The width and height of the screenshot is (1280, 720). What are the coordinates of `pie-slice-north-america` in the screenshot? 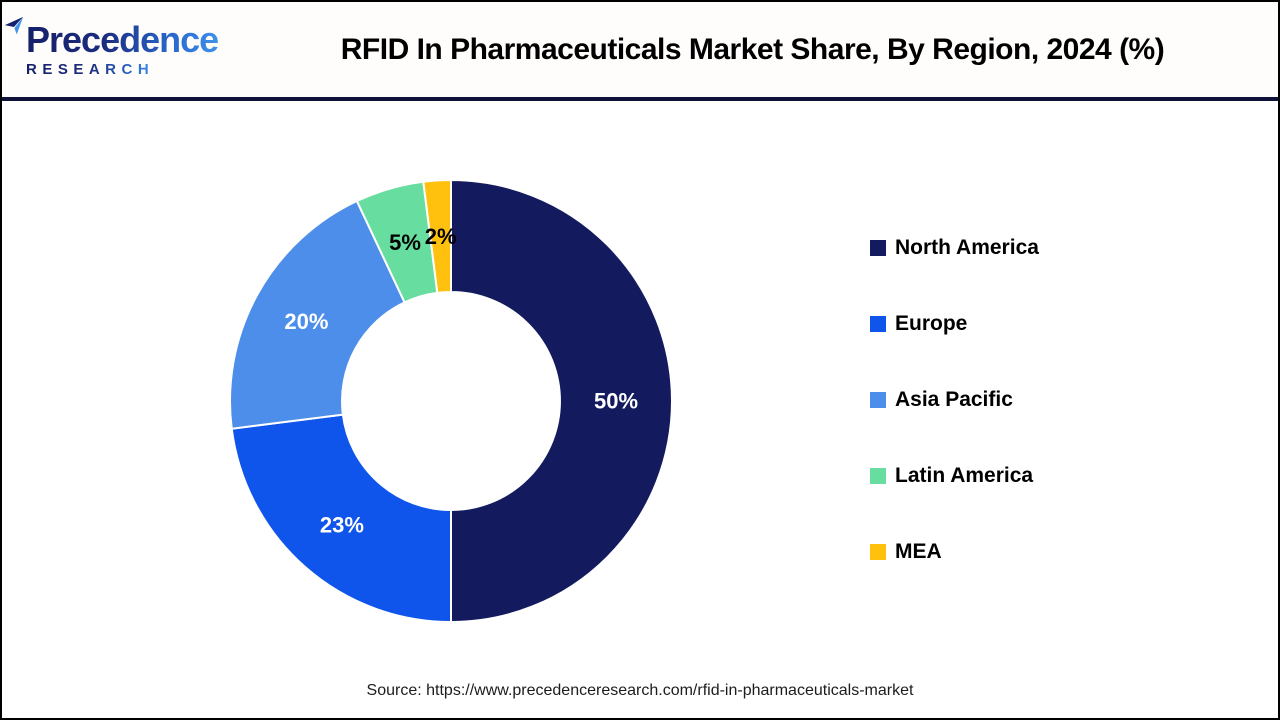 It's located at (561, 401).